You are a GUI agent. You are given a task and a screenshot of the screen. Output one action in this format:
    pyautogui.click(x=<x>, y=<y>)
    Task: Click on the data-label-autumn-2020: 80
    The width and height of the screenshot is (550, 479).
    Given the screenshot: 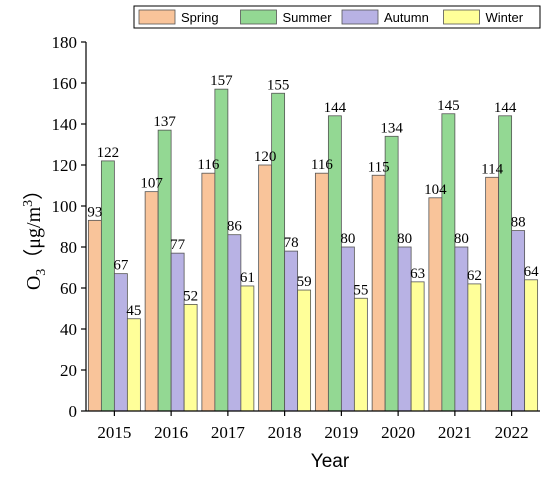 What is the action you would take?
    pyautogui.click(x=404, y=239)
    